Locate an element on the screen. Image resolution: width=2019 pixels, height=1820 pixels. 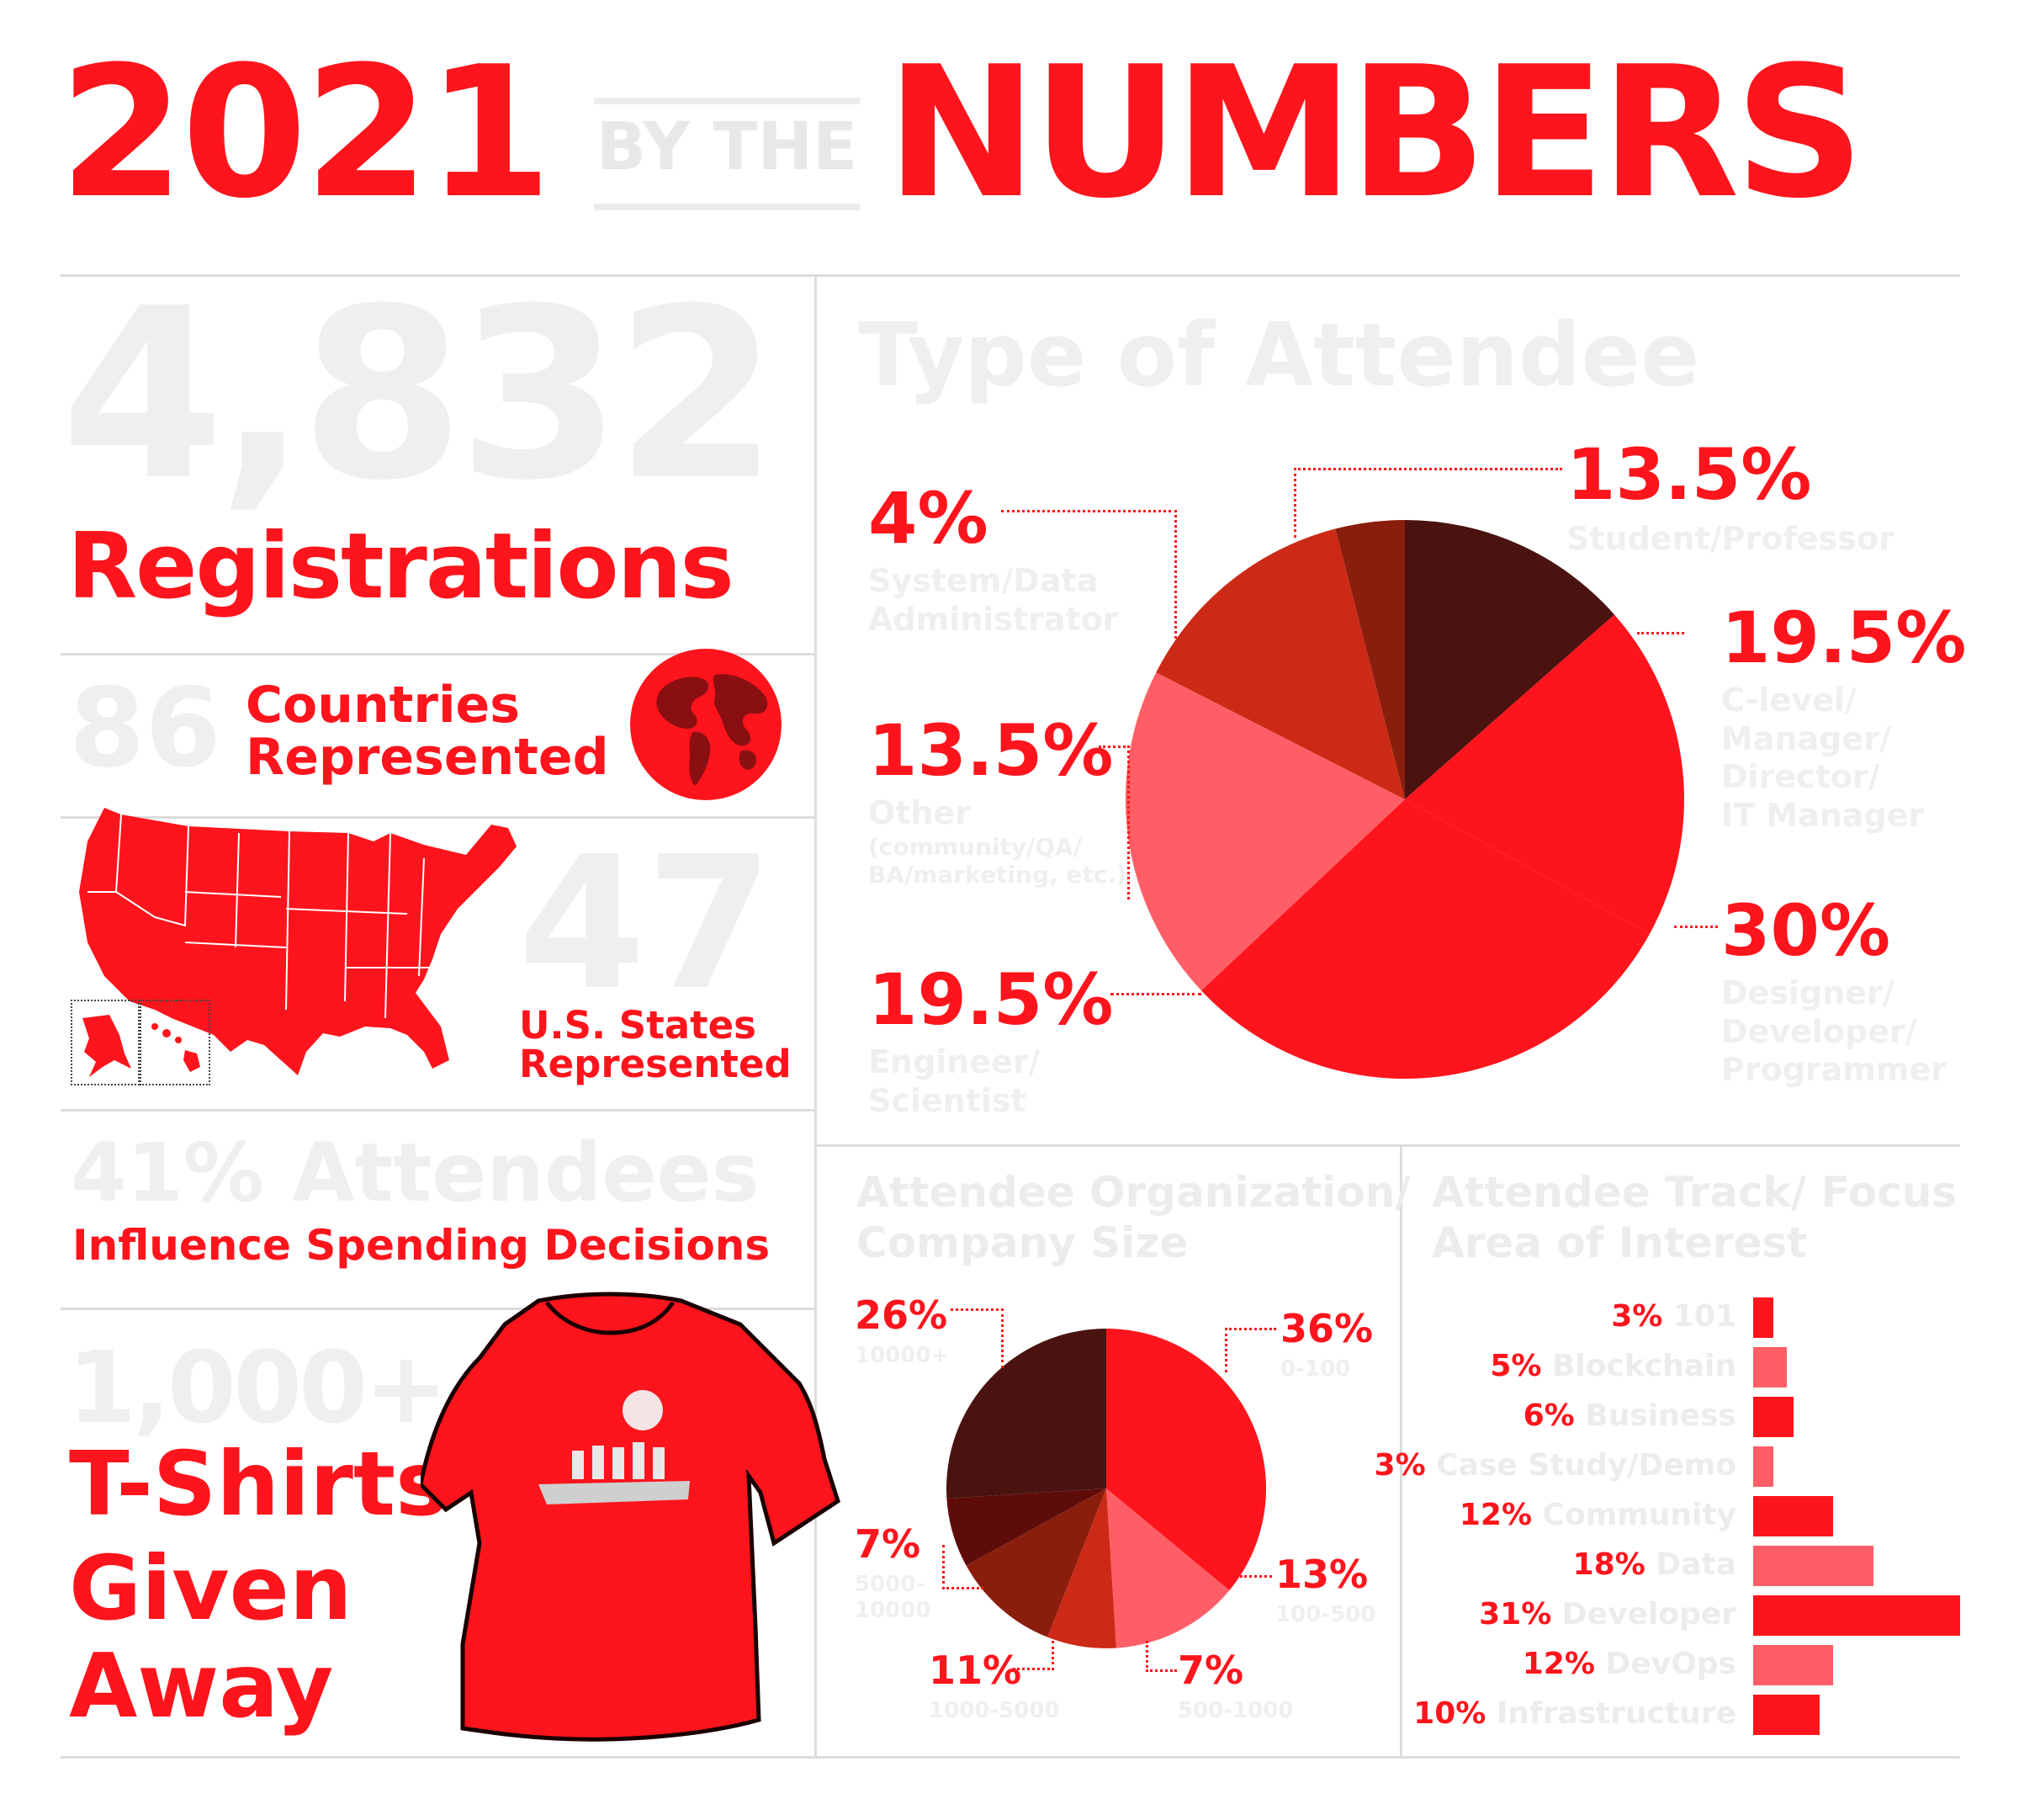
label-5000-10000-cat-2: 10000 is located at coordinates (893, 1611).